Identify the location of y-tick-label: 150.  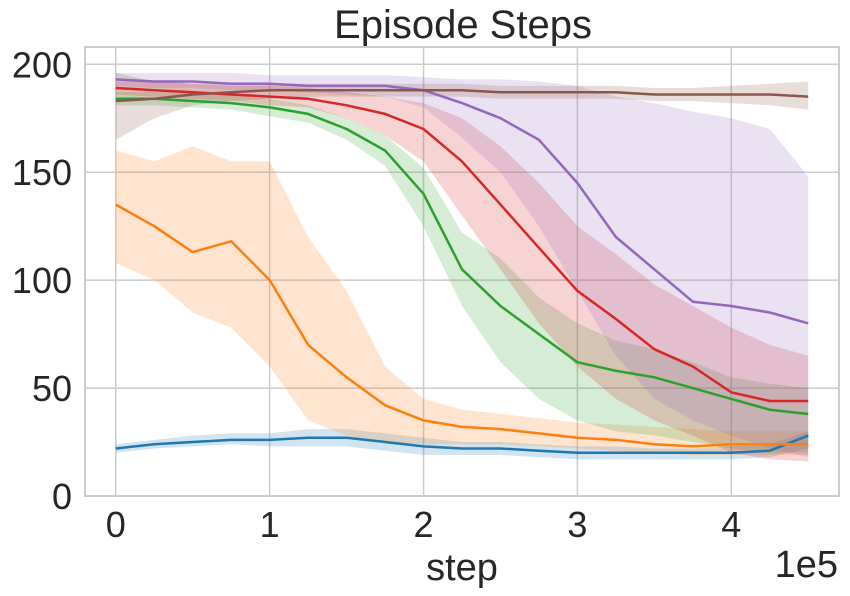
(42, 172).